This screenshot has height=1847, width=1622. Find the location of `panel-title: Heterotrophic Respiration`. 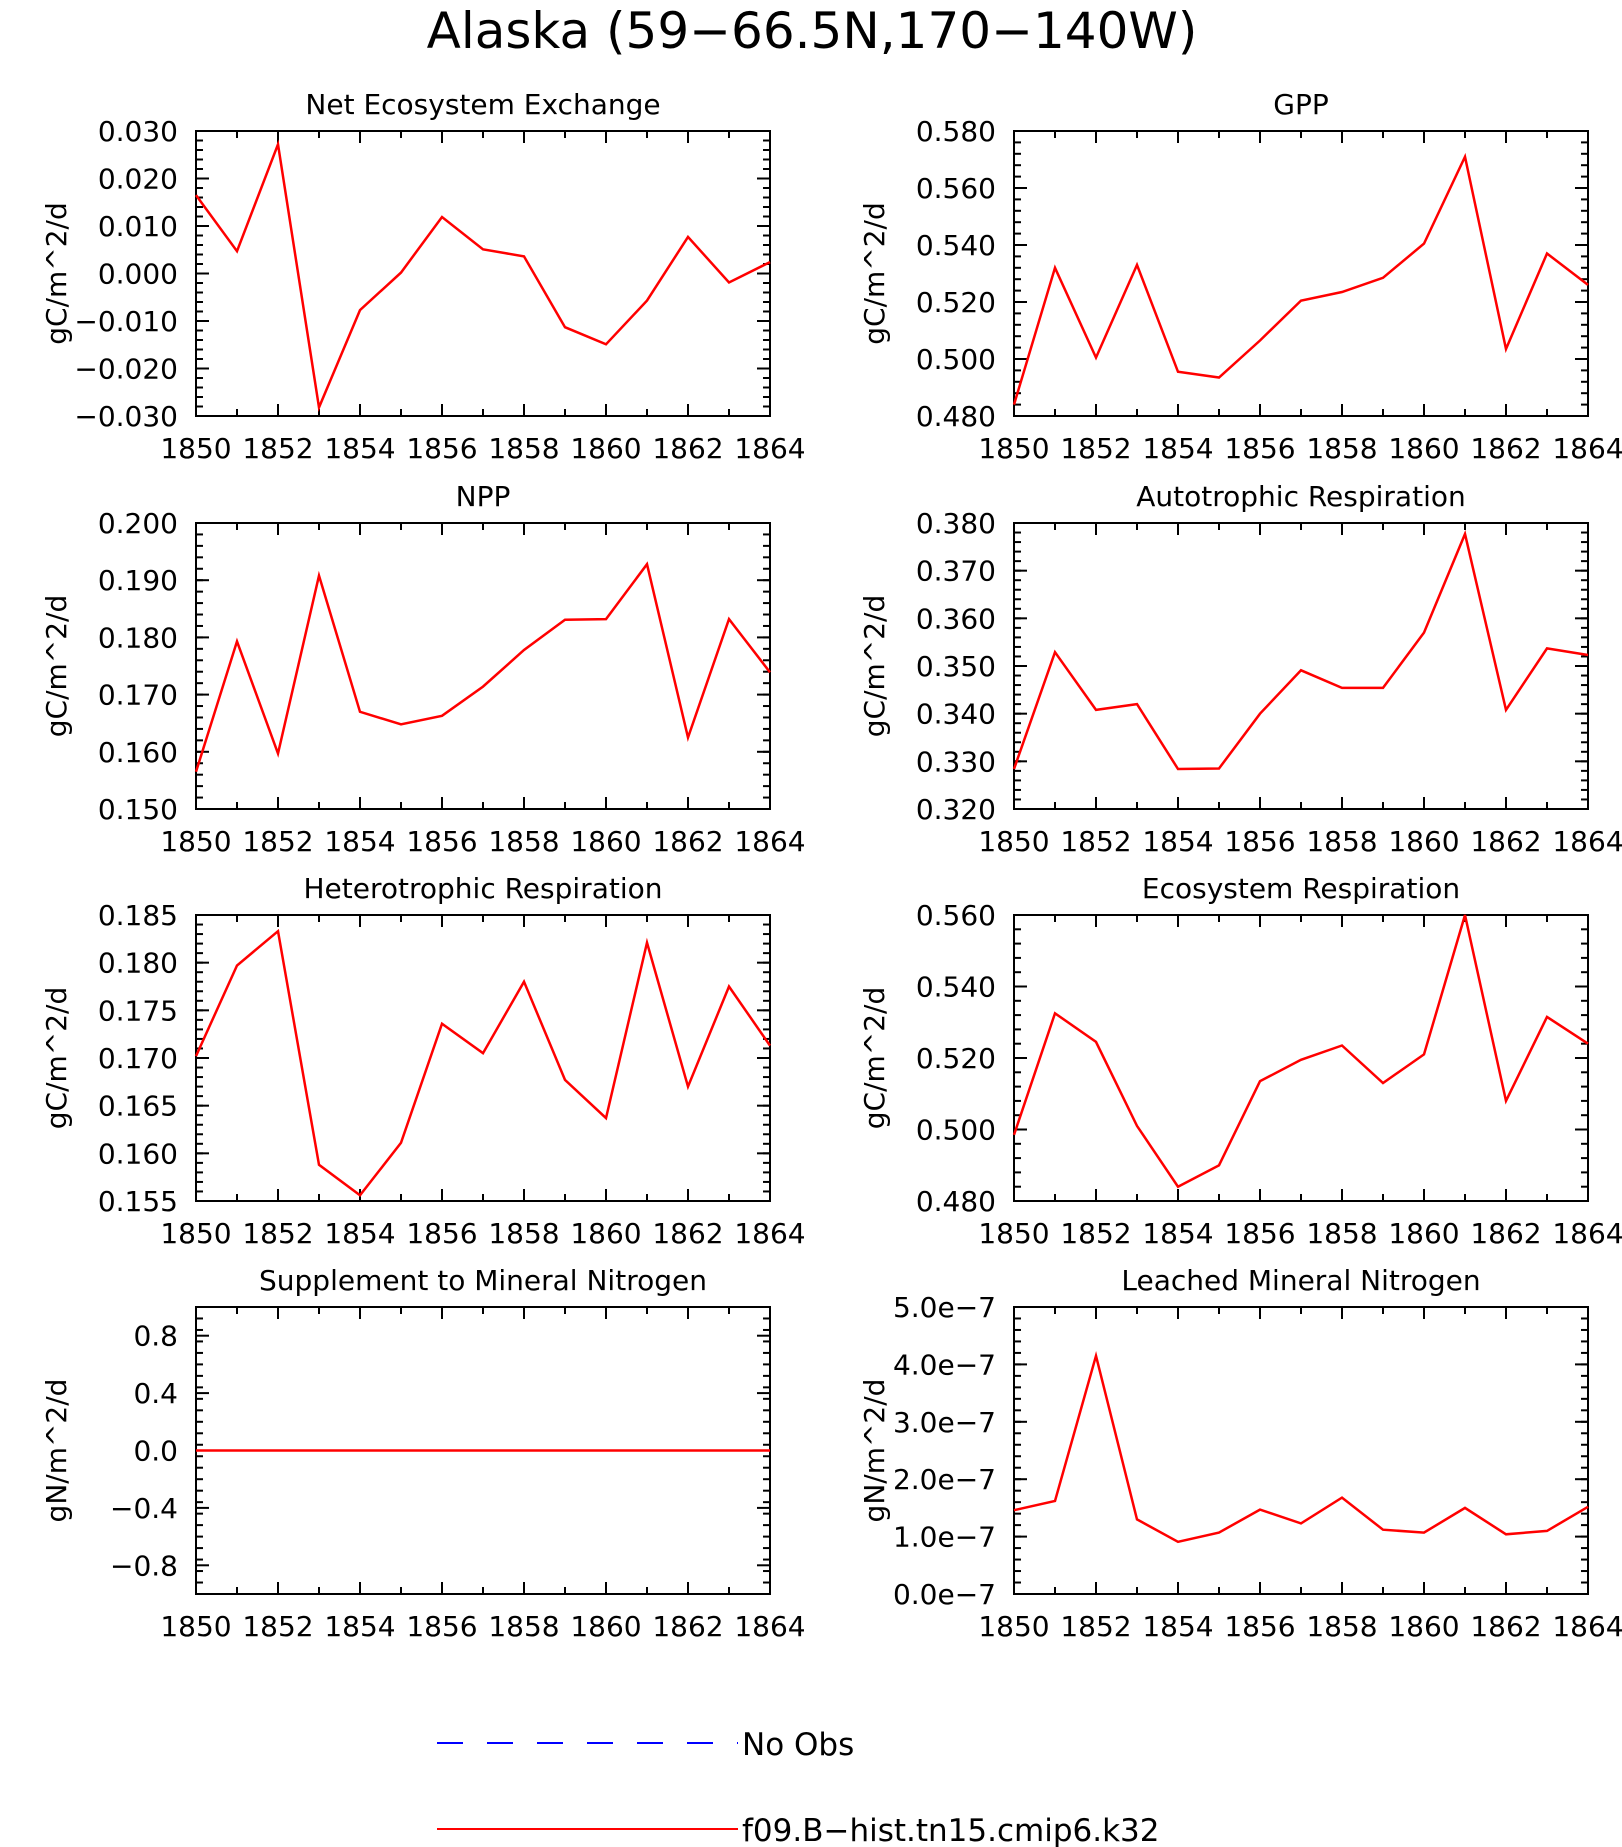

panel-title: Heterotrophic Respiration is located at coordinates (483, 888).